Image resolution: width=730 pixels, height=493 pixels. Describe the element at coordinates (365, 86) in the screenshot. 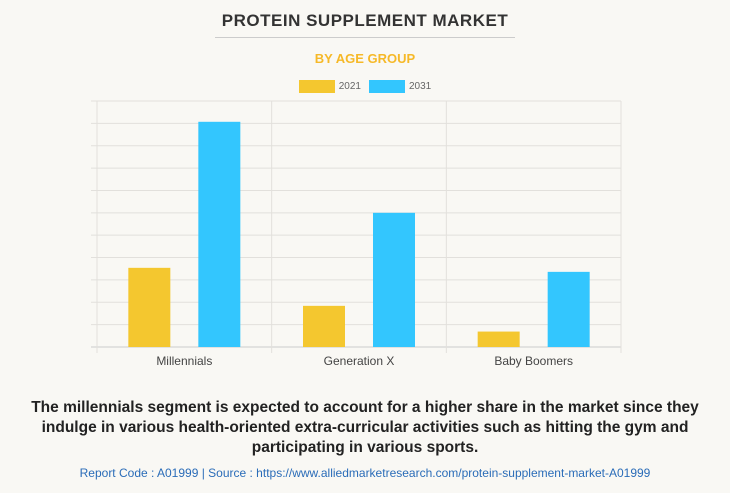

I see `legend: 2021 2031` at that location.